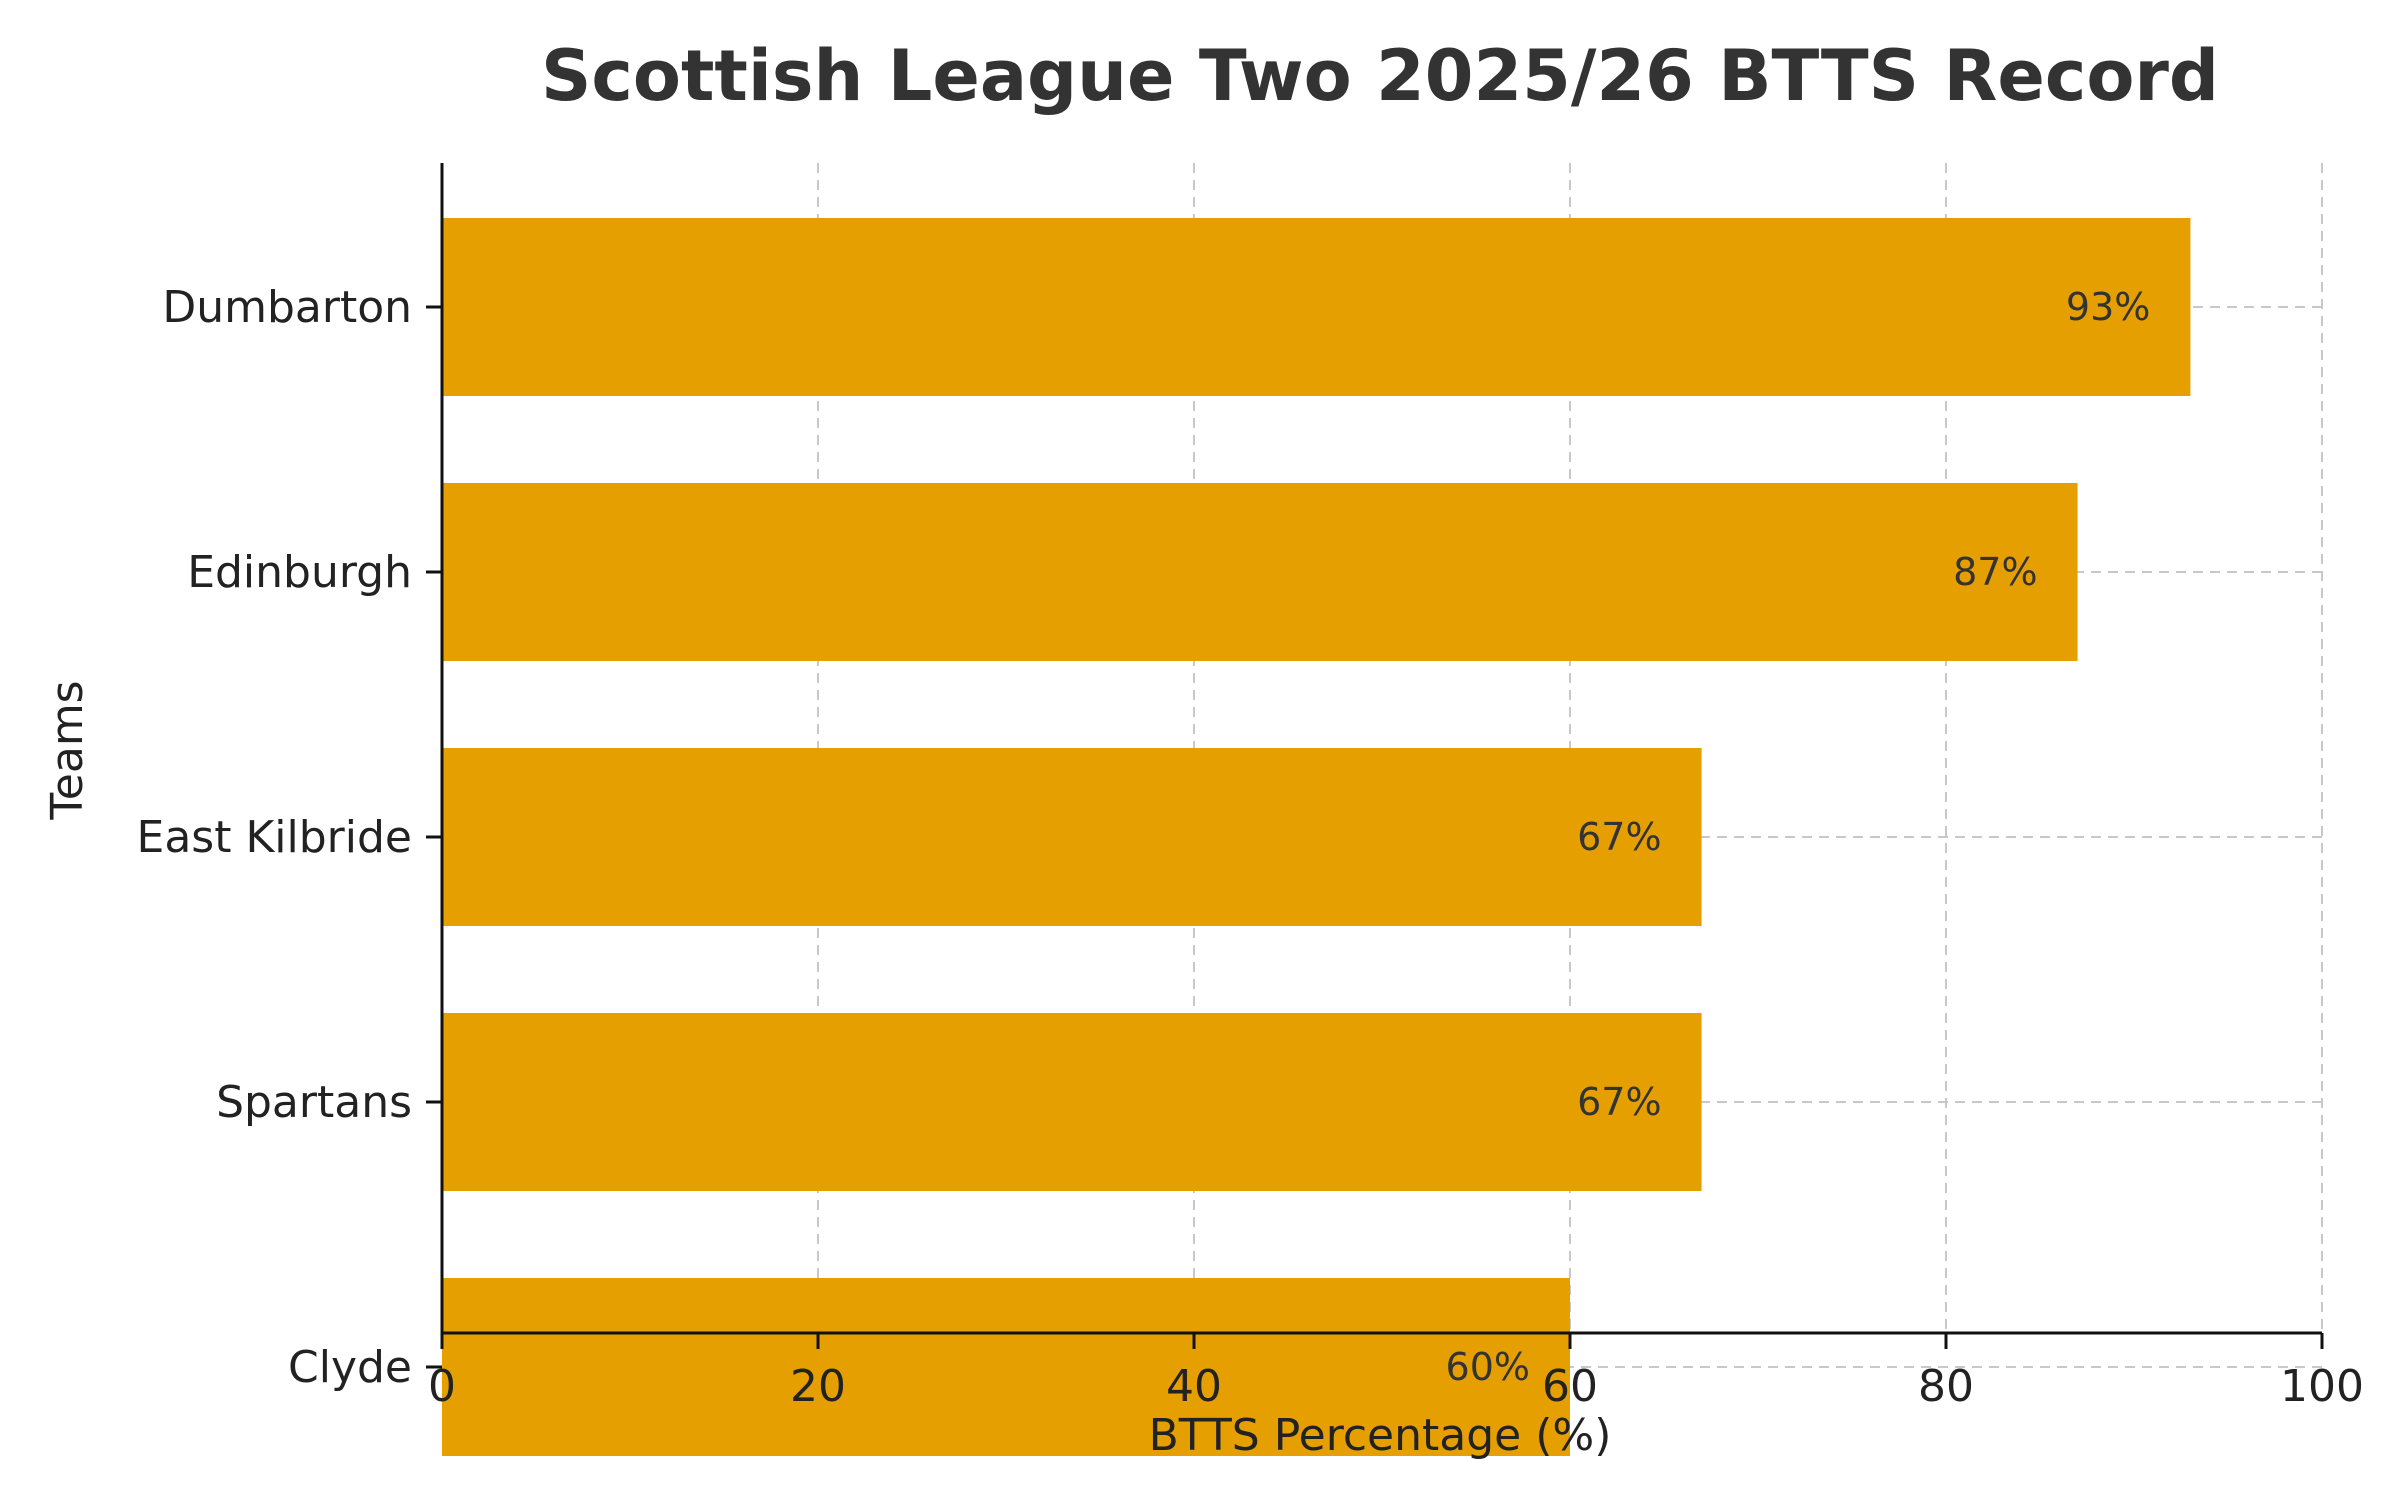  I want to click on y-tick-label: East Kilbride, so click(274, 837).